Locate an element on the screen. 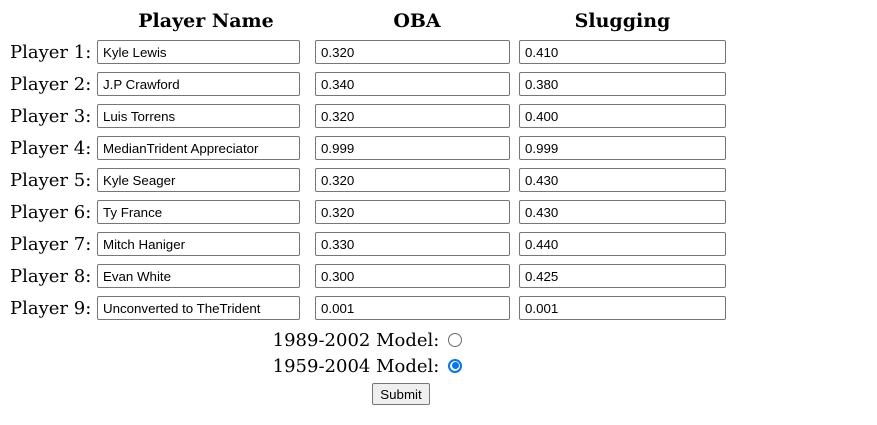  row-label: Player 4: is located at coordinates (51, 148).